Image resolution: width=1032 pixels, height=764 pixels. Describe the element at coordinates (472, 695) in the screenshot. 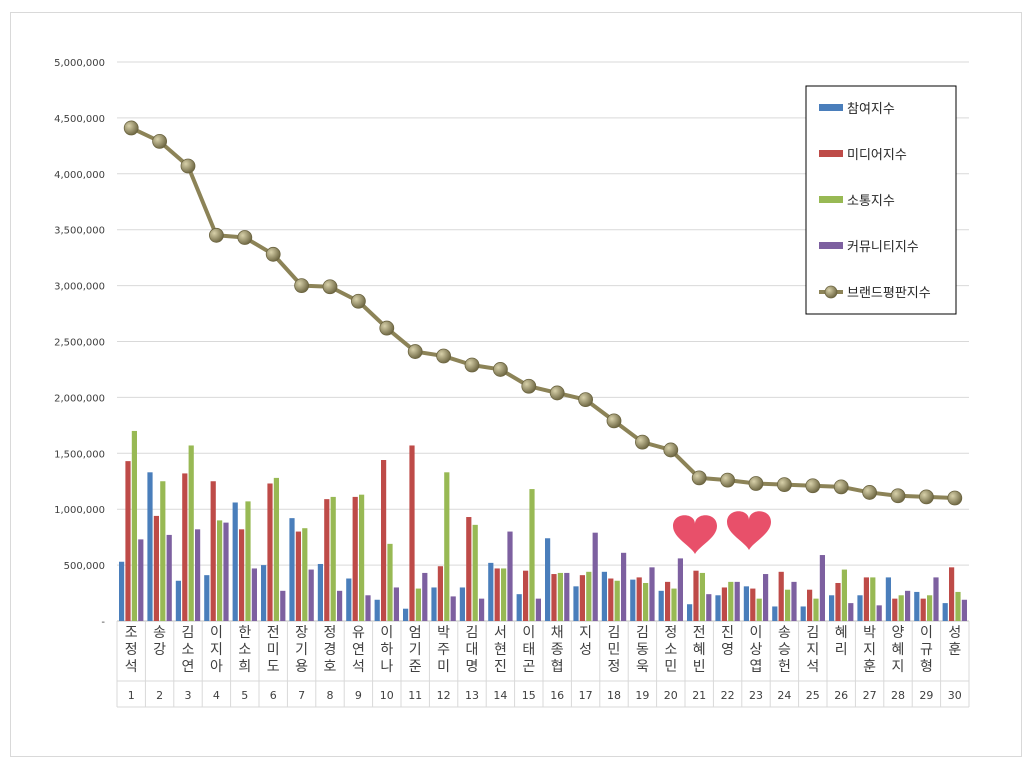

I see `rank-label: 13` at that location.